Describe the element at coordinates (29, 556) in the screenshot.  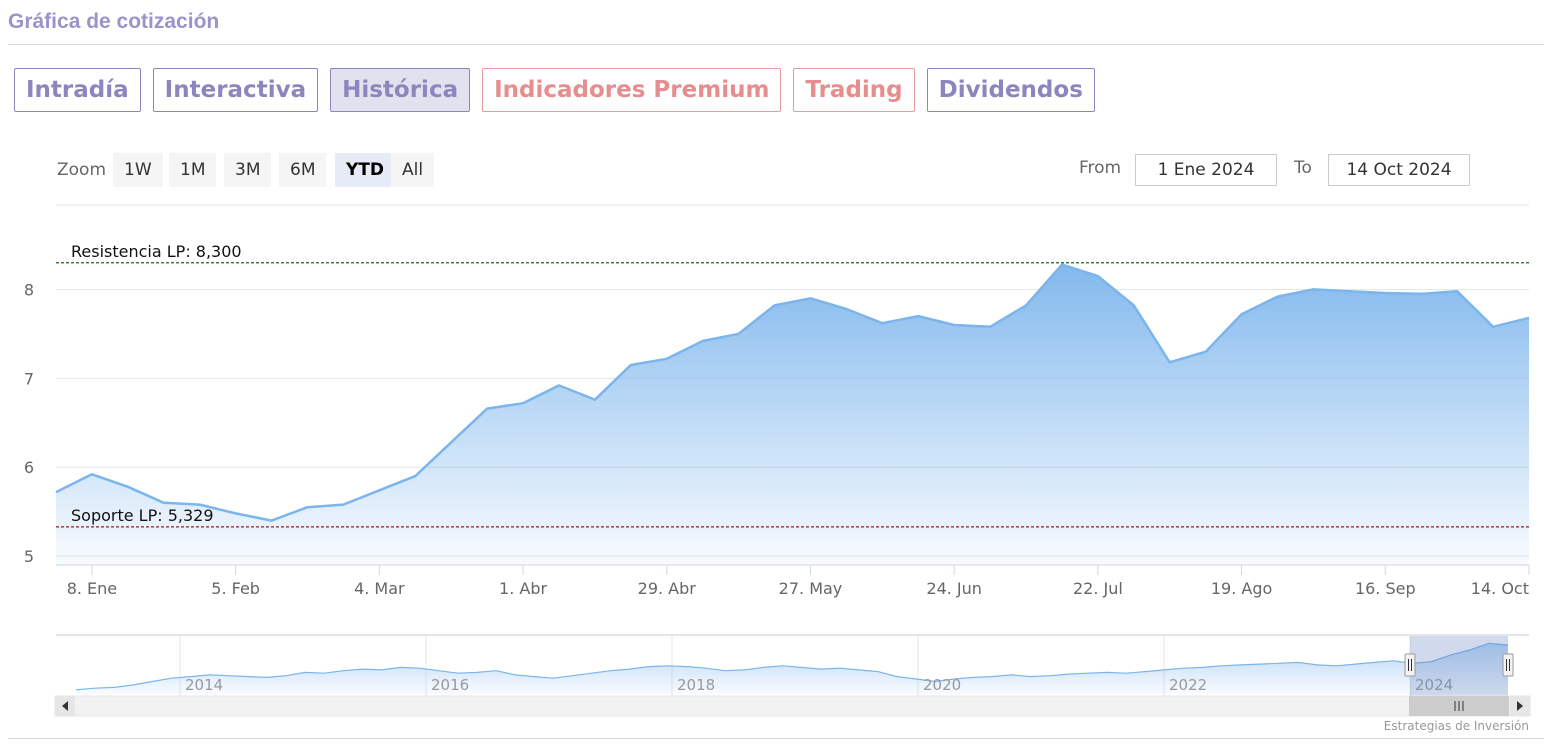
I see `y-tick-label: 5` at that location.